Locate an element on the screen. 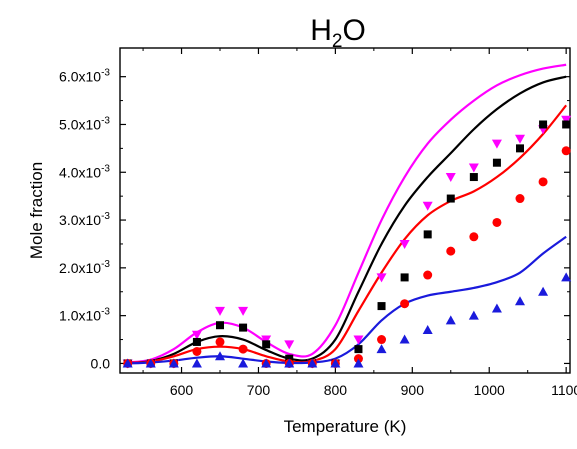 This screenshot has width=577, height=449. y-tick-label: 5.0x10⁻³ is located at coordinates (84, 123).